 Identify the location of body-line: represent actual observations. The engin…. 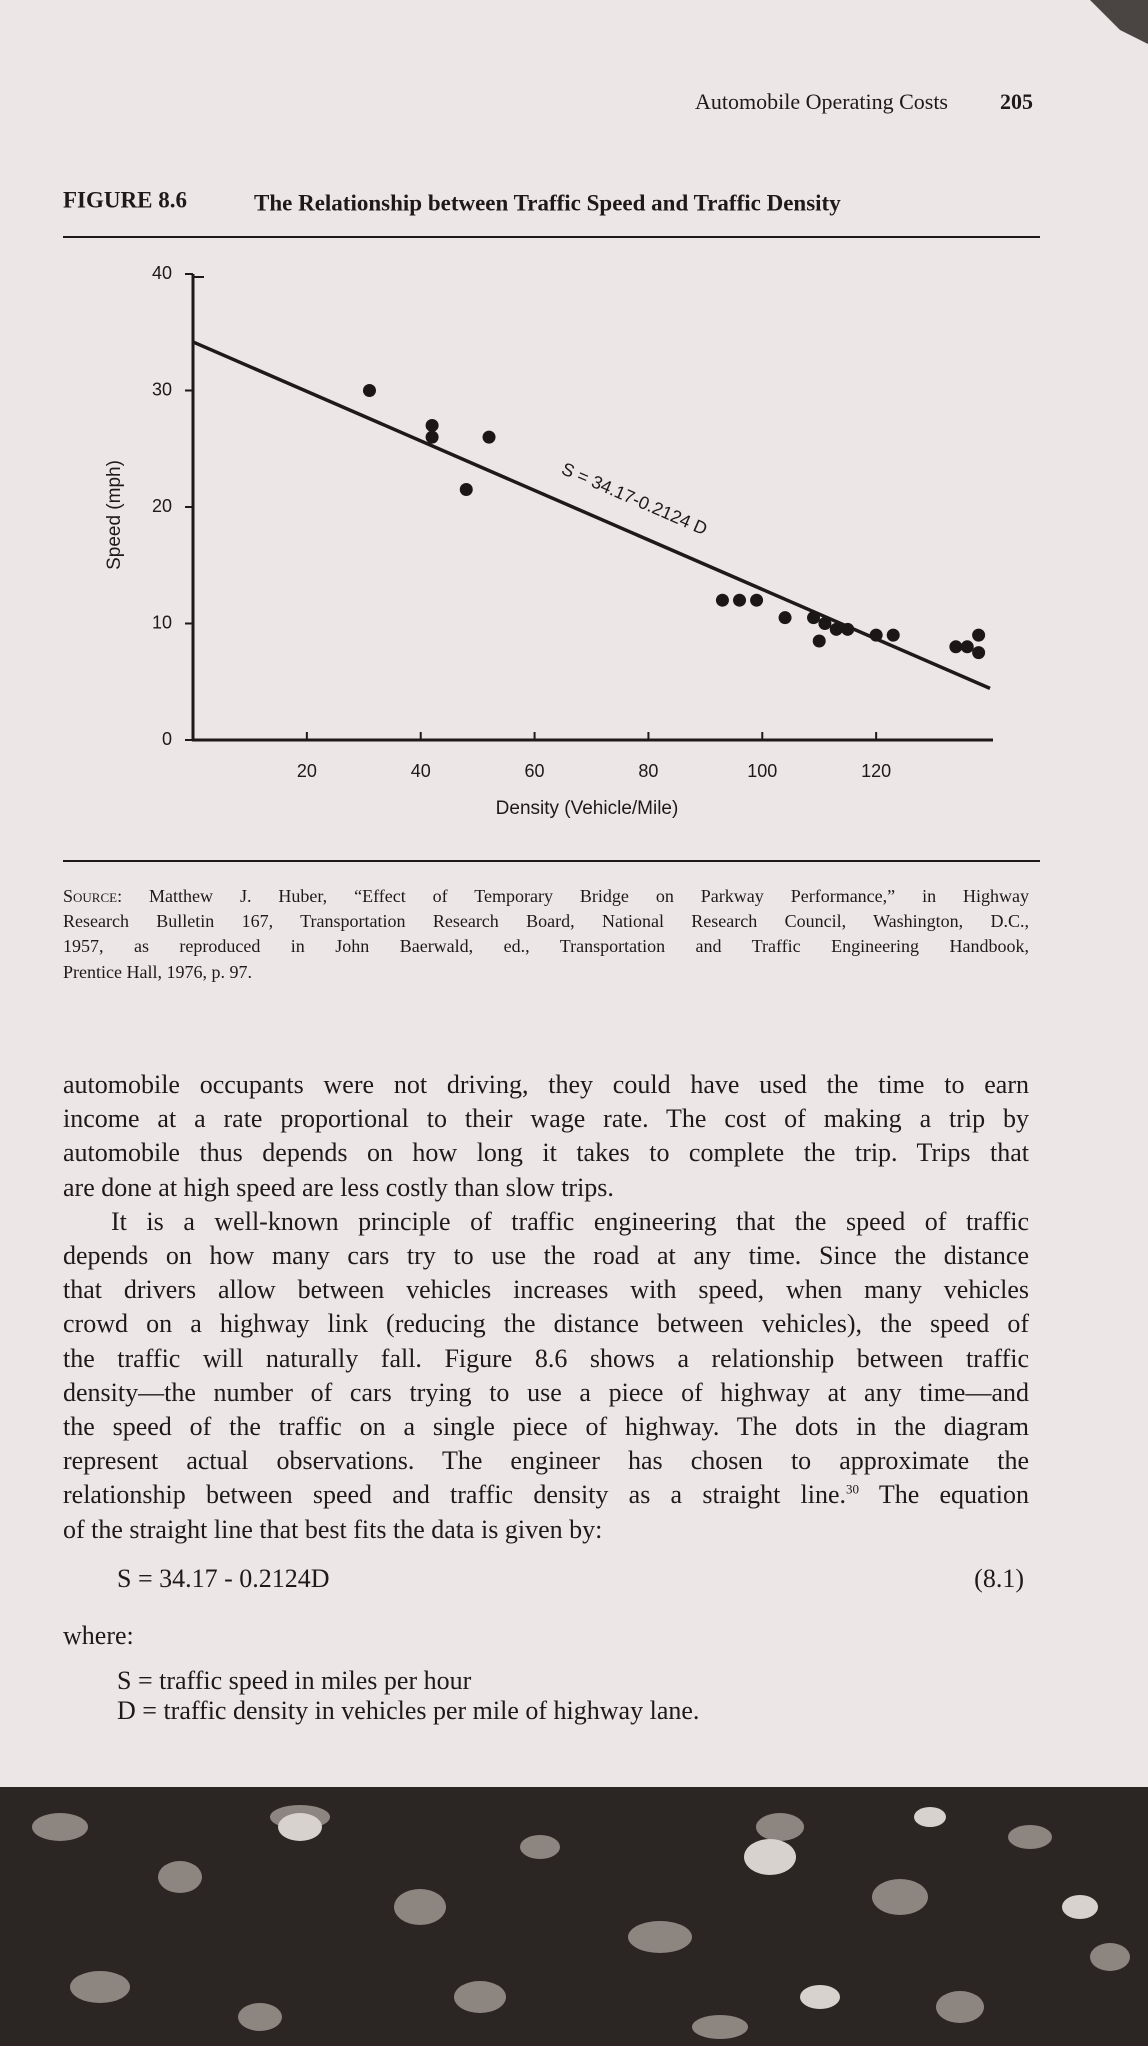
(546, 1461).